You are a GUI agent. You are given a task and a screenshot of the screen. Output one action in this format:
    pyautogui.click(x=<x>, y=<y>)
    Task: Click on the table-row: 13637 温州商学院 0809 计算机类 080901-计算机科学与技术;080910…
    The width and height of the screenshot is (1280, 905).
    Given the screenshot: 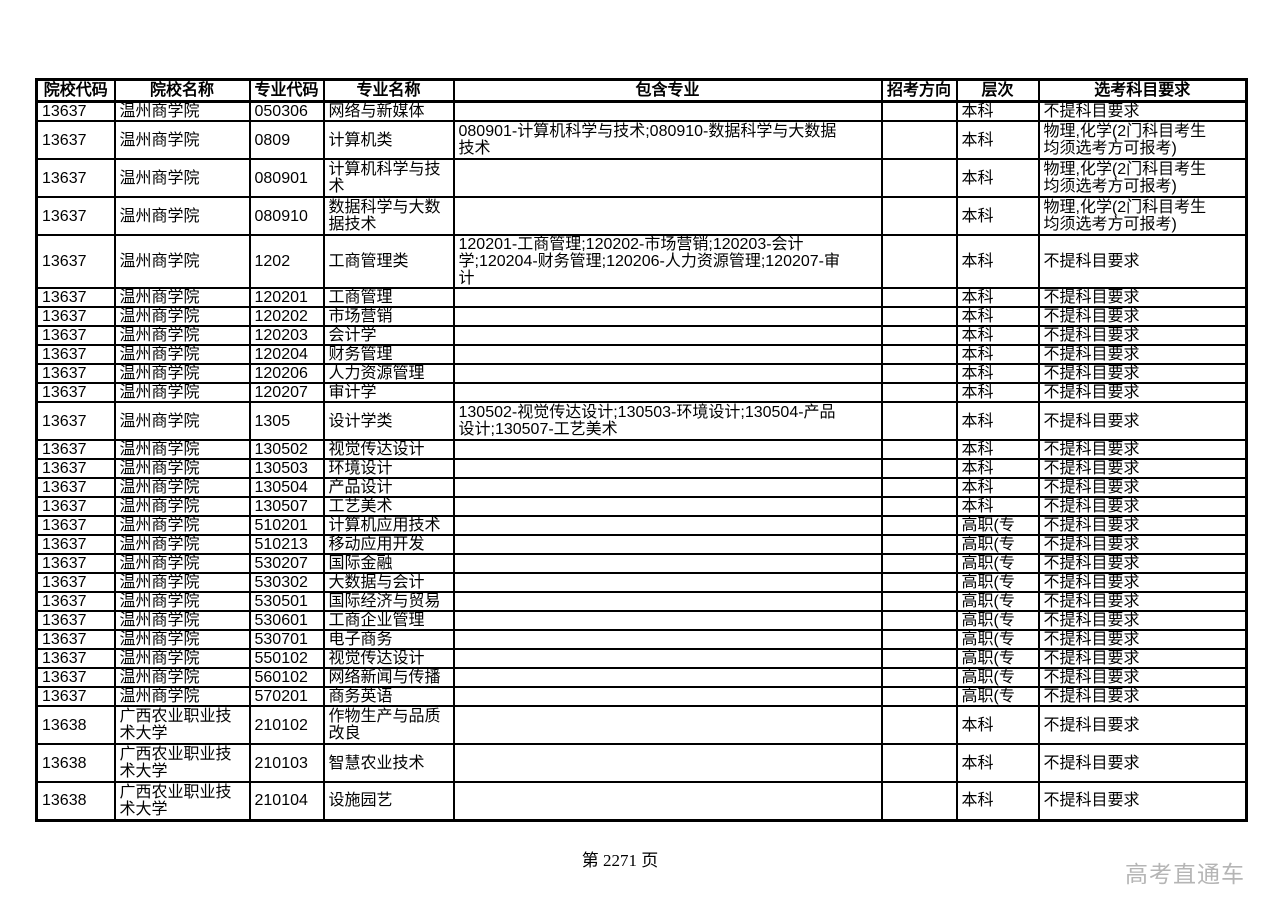 What is the action you would take?
    pyautogui.click(x=641, y=140)
    